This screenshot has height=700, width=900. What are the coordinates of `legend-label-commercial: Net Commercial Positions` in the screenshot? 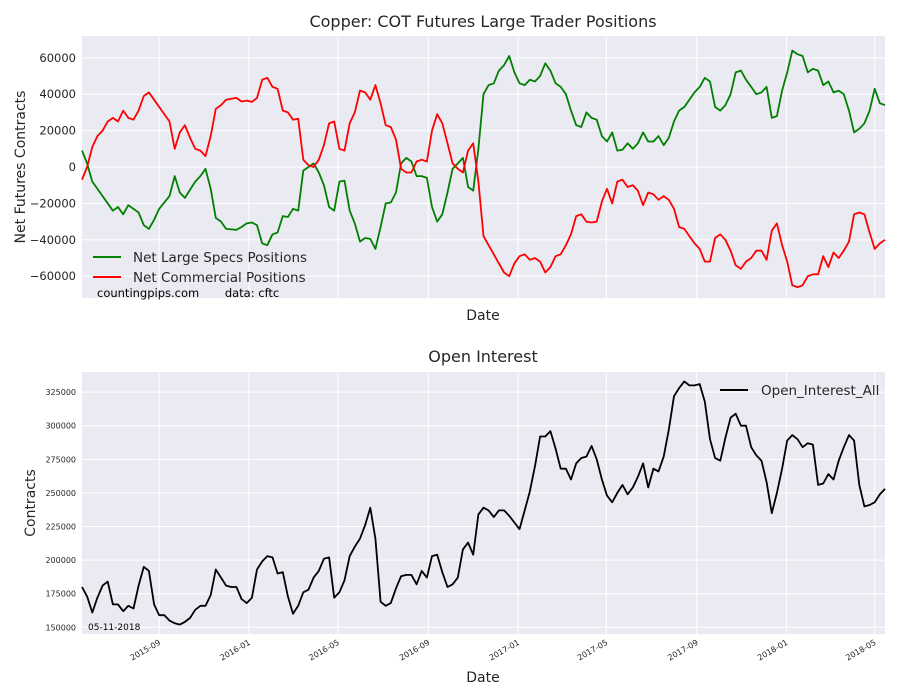 It's located at (219, 278).